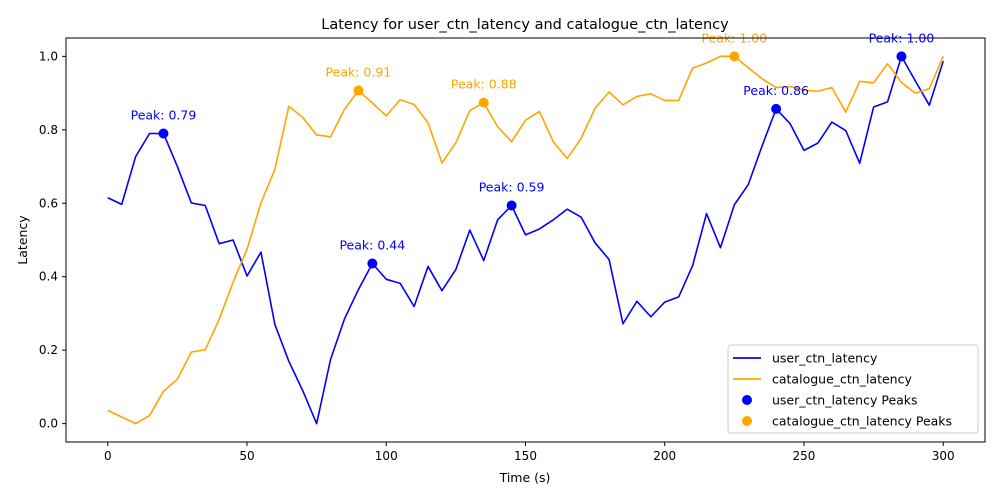  What do you see at coordinates (164, 114) in the screenshot?
I see `peak-label: Peak: 0.79` at bounding box center [164, 114].